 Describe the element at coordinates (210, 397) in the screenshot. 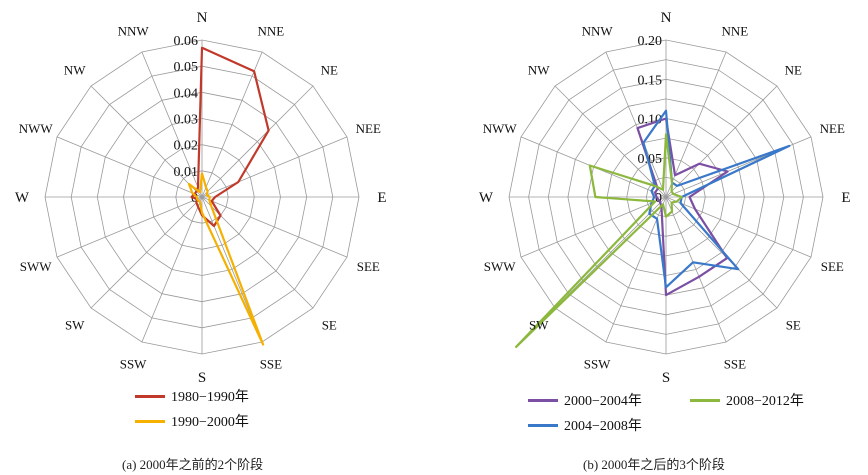

I see `legend-label: 1980−1990年` at that location.